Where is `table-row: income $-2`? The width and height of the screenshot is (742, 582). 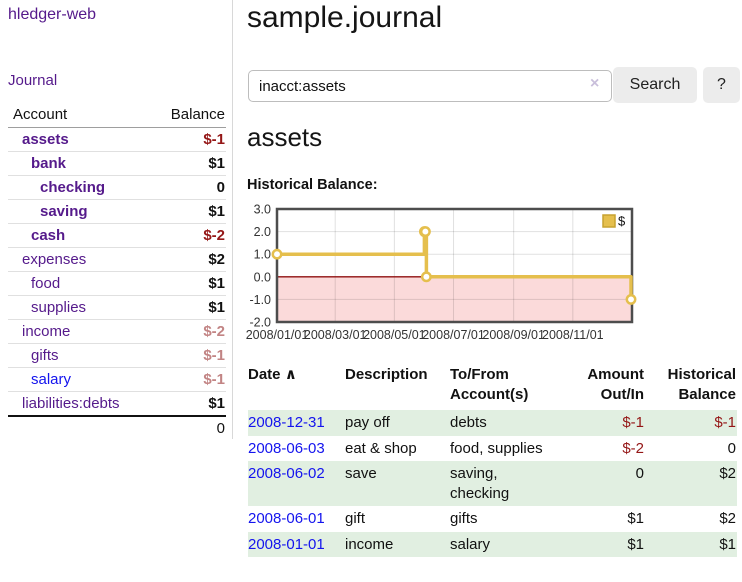
table-row: income $-2 is located at coordinates (117, 331).